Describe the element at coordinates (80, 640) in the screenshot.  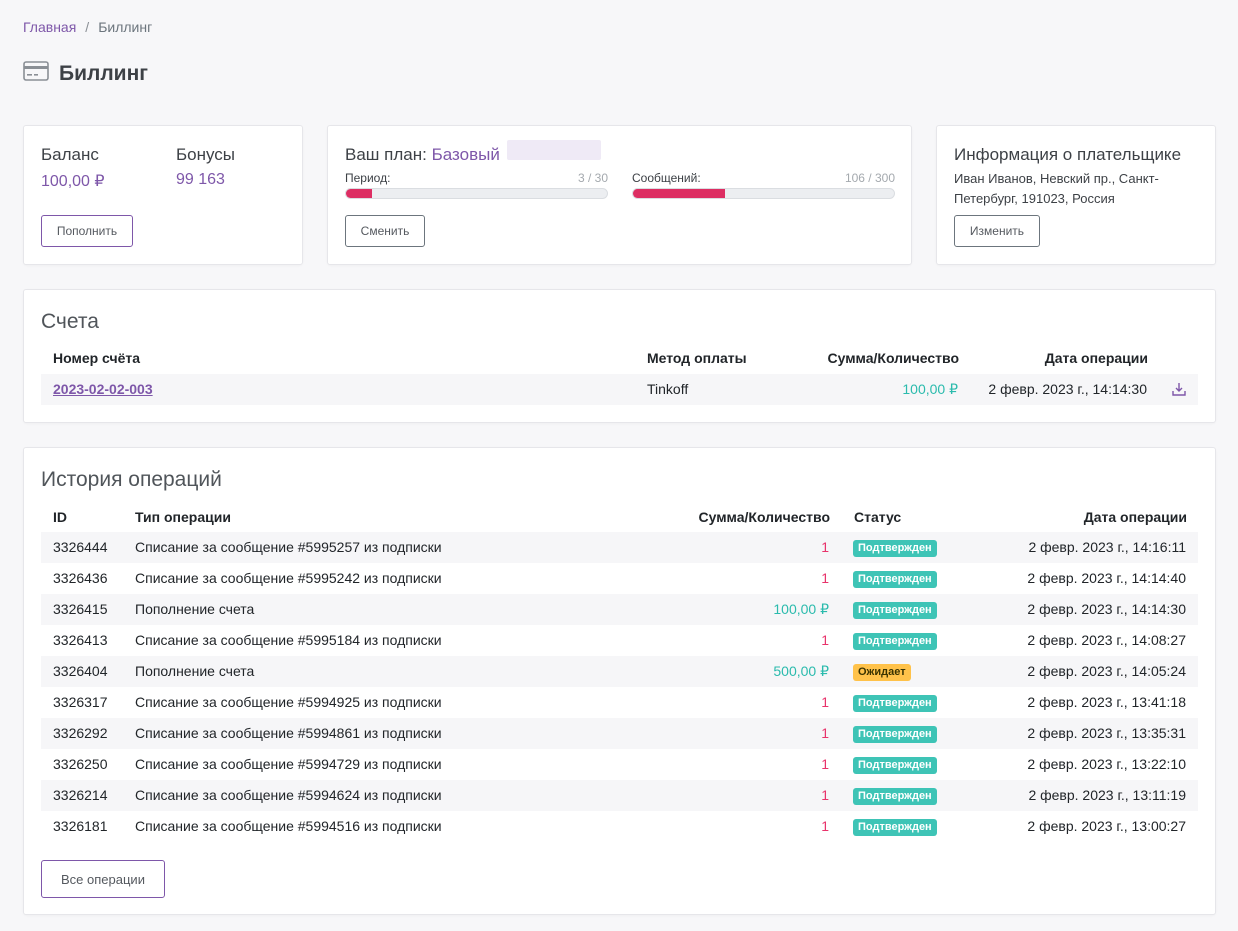
I see `row-id: 3326413` at that location.